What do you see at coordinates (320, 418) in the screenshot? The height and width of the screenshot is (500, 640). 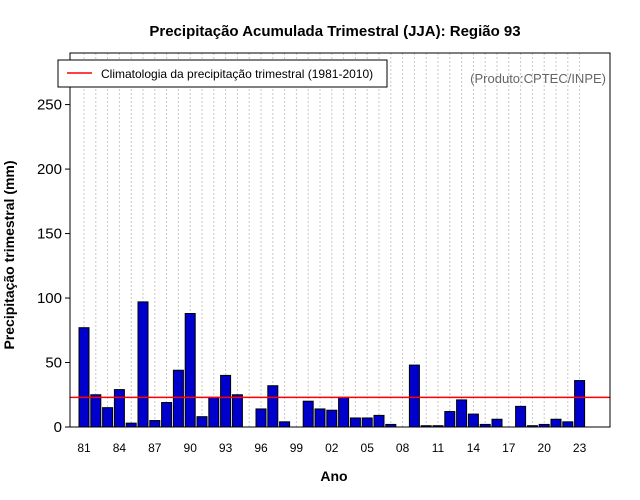 I see `bar-2001` at bounding box center [320, 418].